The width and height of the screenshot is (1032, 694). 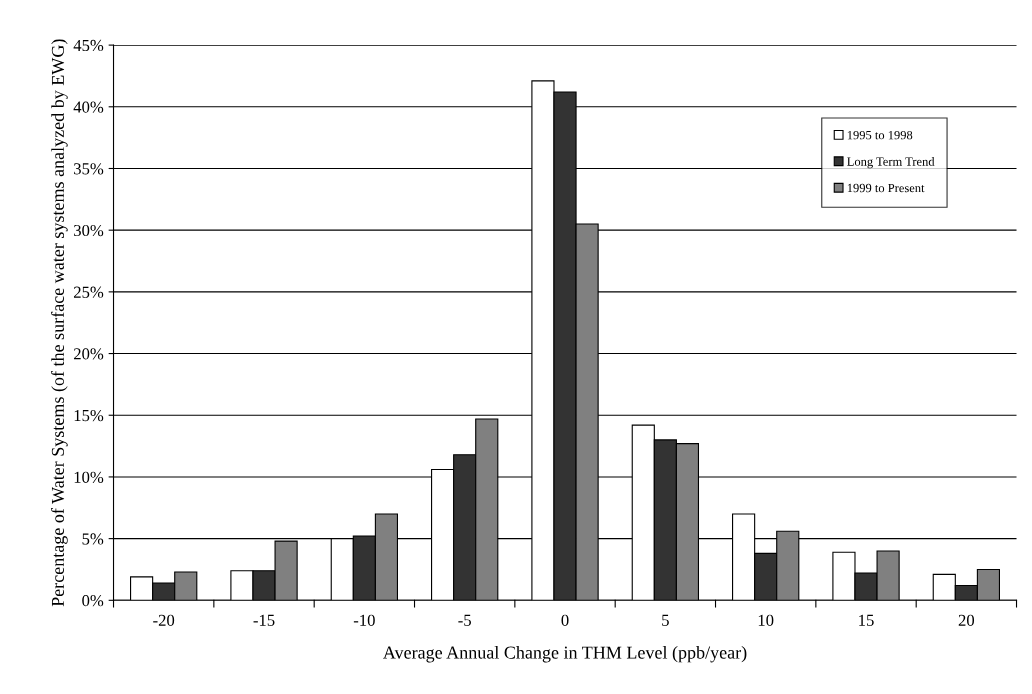 What do you see at coordinates (93, 601) in the screenshot?
I see `y-tick-label: 0%` at bounding box center [93, 601].